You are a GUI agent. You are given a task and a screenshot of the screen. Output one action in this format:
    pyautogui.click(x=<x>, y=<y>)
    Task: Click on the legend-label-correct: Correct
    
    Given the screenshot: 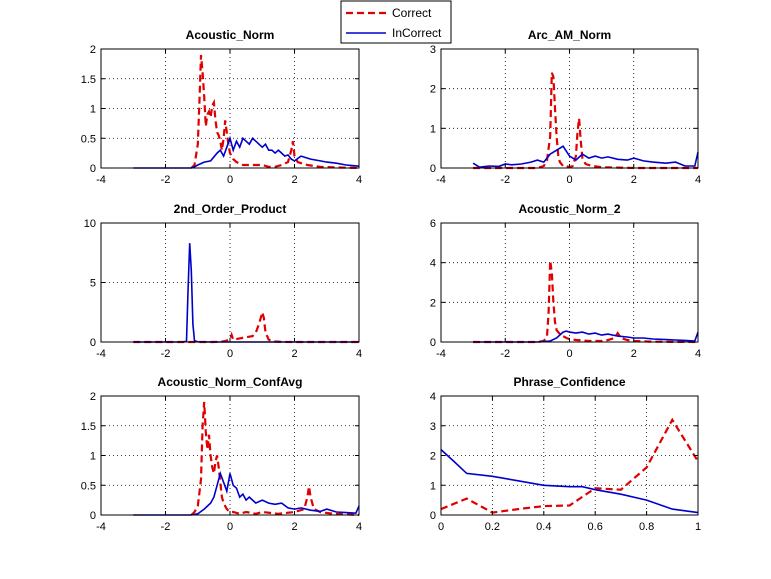 What is the action you would take?
    pyautogui.click(x=412, y=13)
    